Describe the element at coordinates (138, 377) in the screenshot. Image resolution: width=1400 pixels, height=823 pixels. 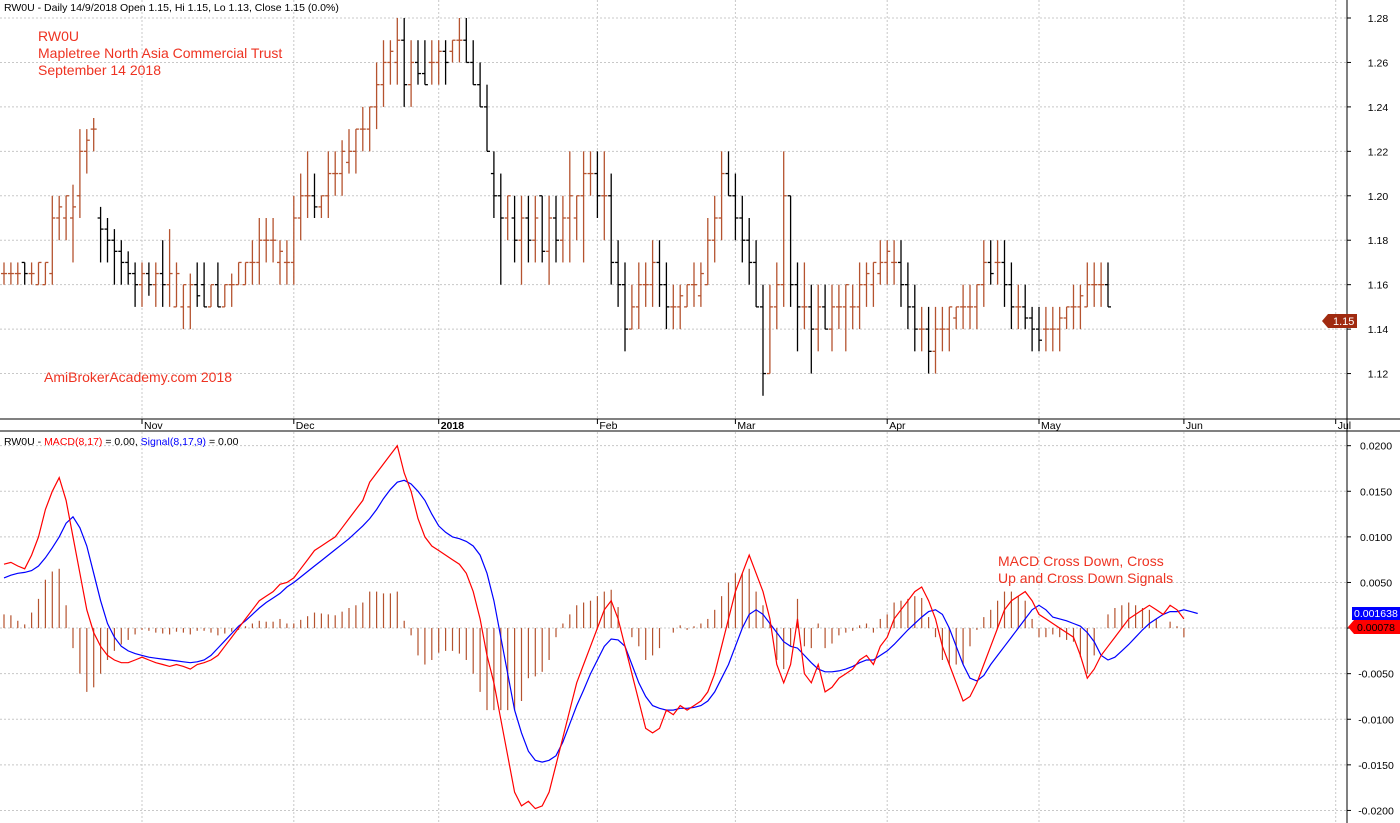
I see `watermark: AmiBrokerAcademy.com 2018` at that location.